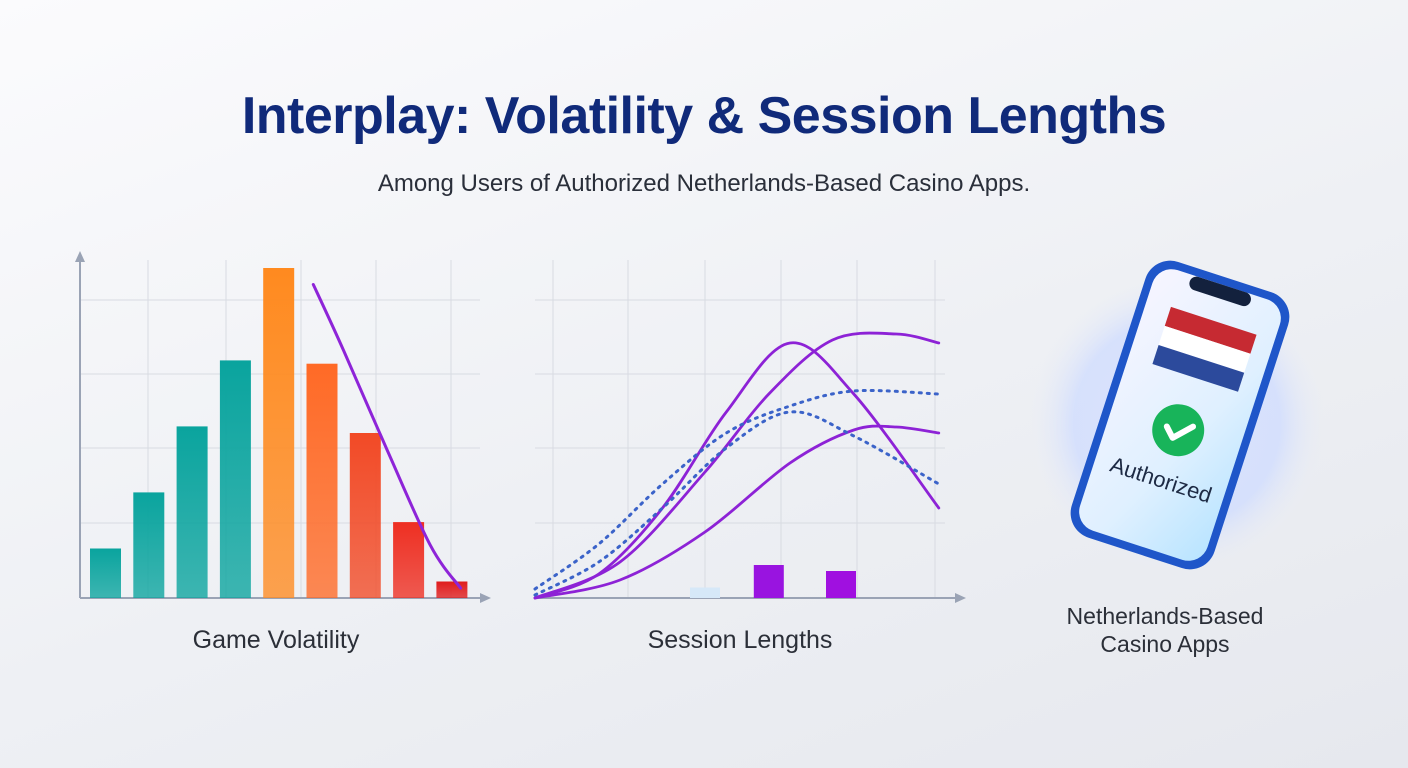  I want to click on check-mark, so click(1180, 432).